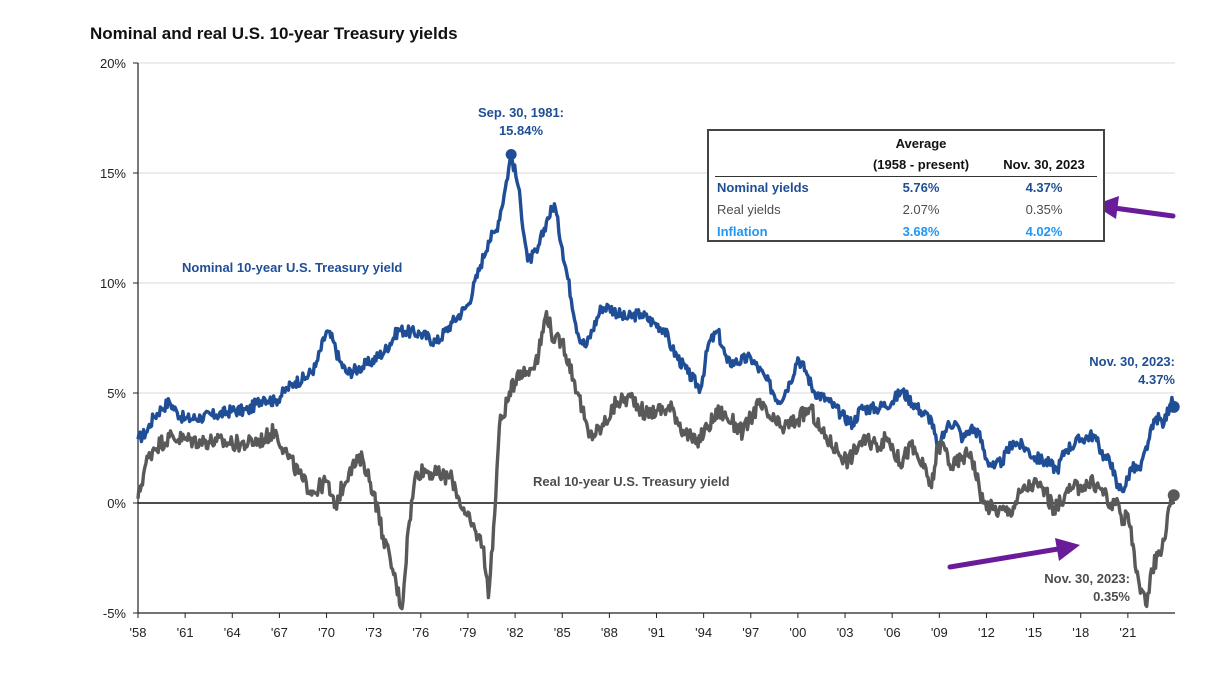 This screenshot has height=673, width=1228. What do you see at coordinates (1033, 632) in the screenshot?
I see `x-tick-label: '15` at bounding box center [1033, 632].